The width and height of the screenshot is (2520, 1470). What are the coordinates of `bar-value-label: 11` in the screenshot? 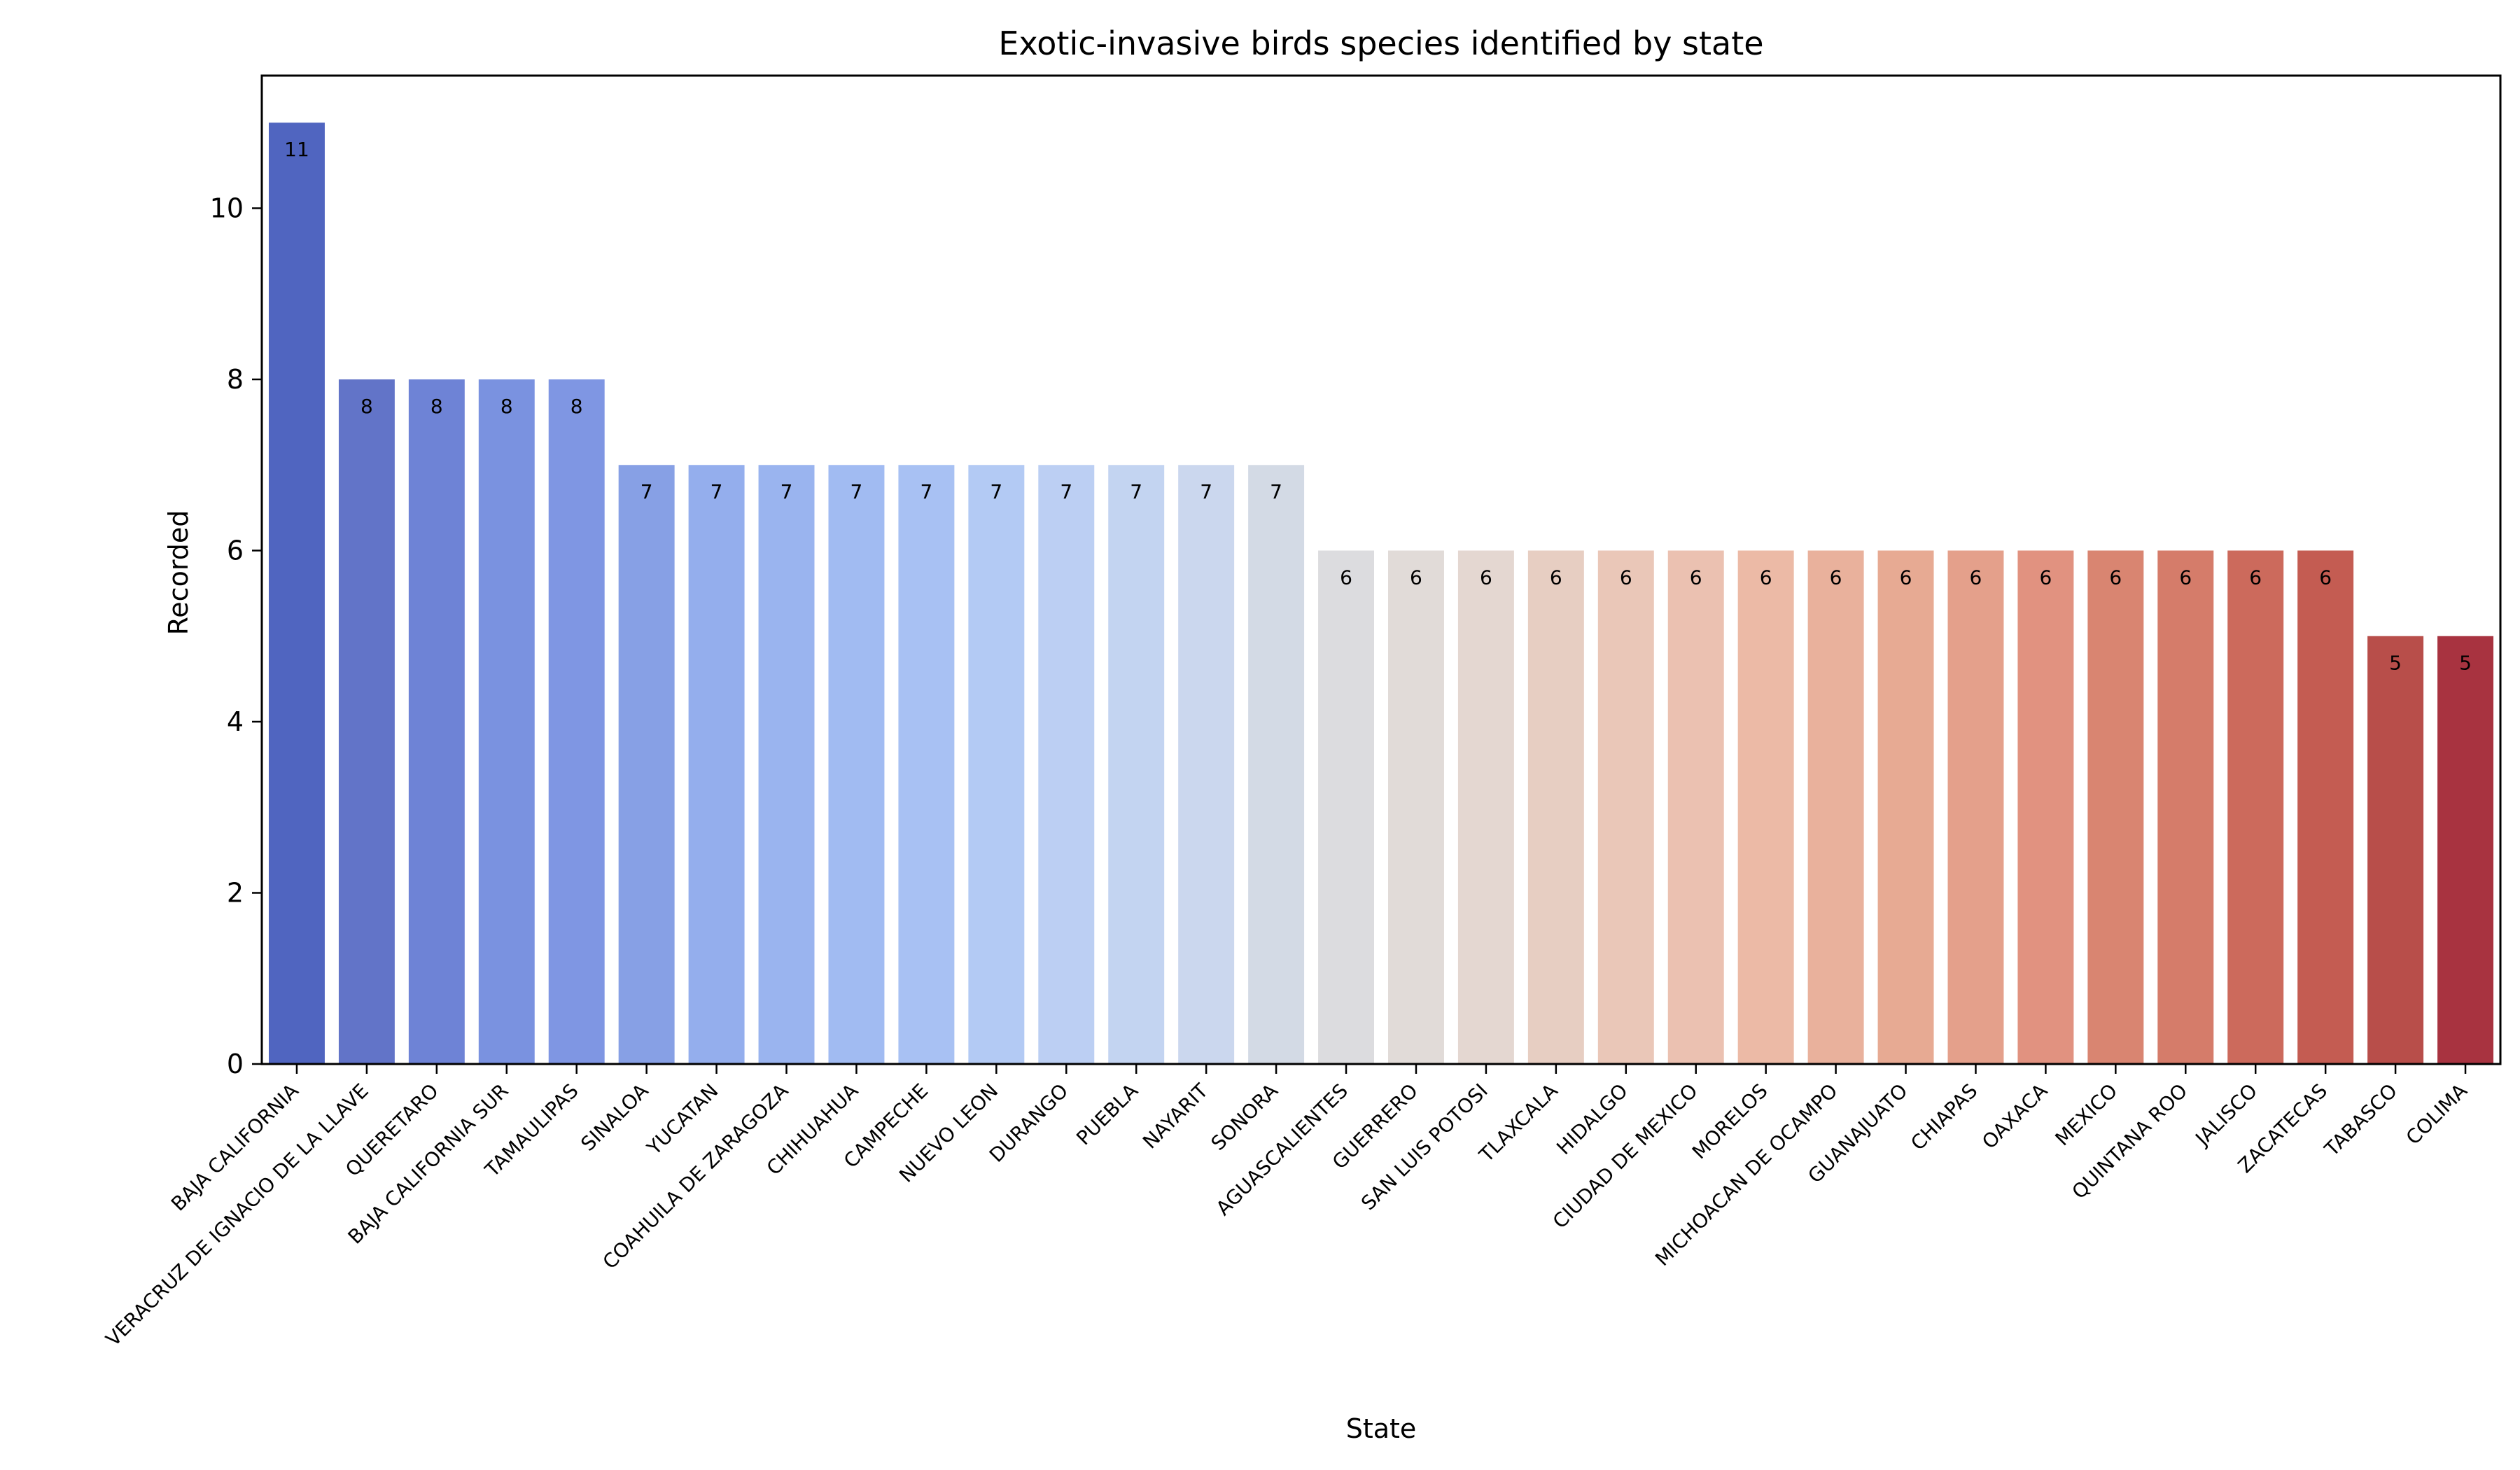 It's located at (296, 149).